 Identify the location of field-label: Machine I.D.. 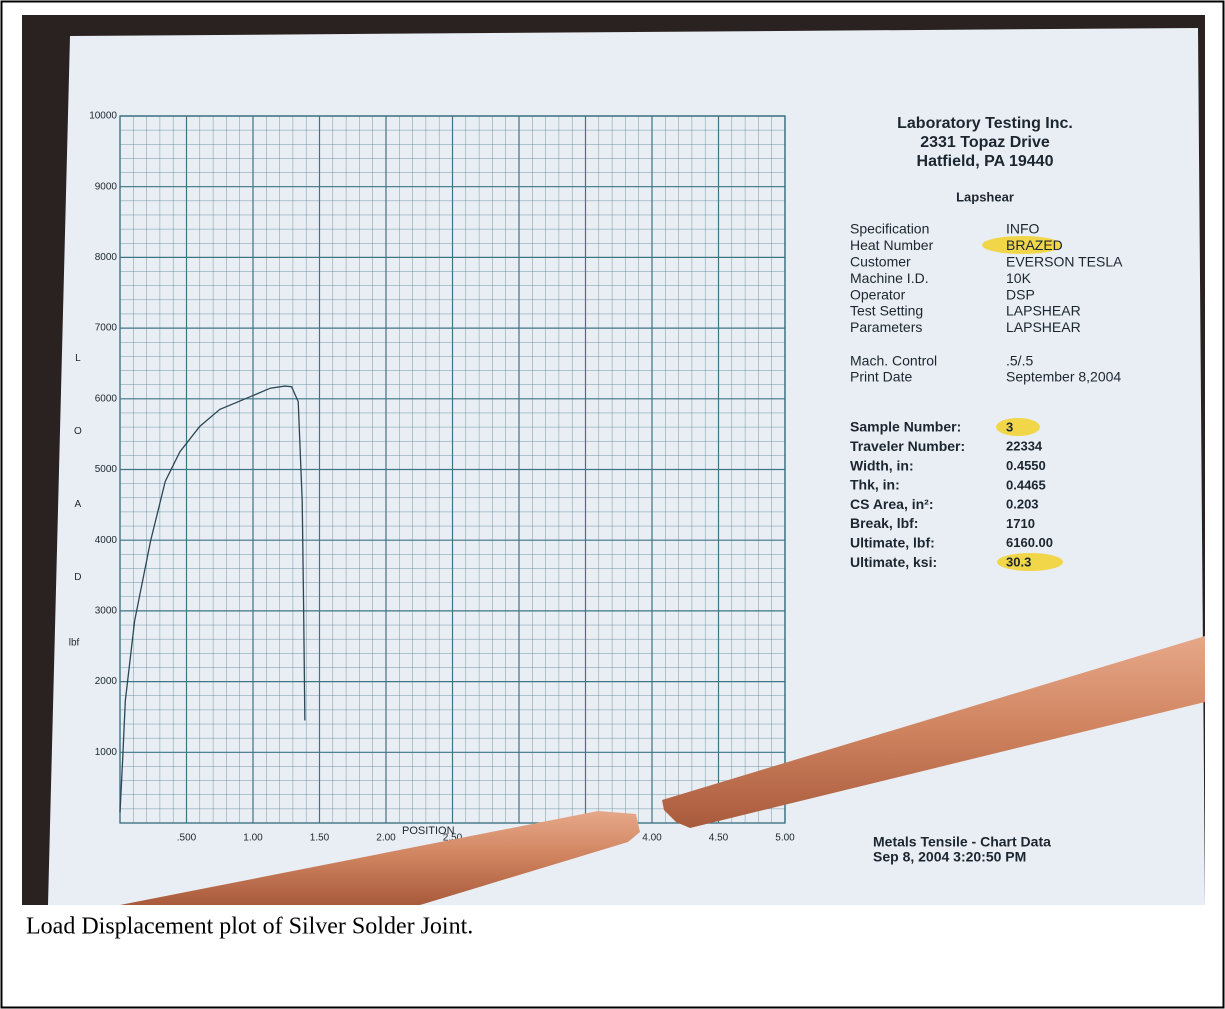
(889, 278).